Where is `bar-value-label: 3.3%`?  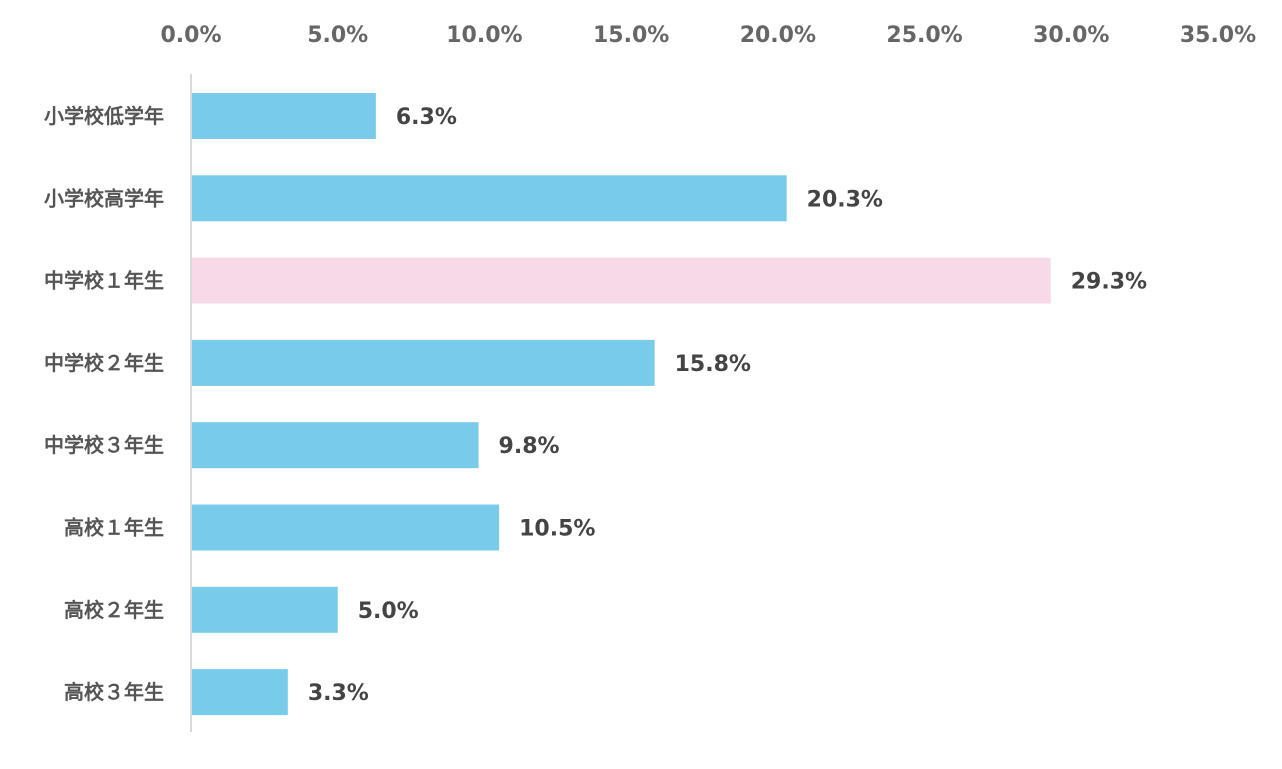 bar-value-label: 3.3% is located at coordinates (338, 693).